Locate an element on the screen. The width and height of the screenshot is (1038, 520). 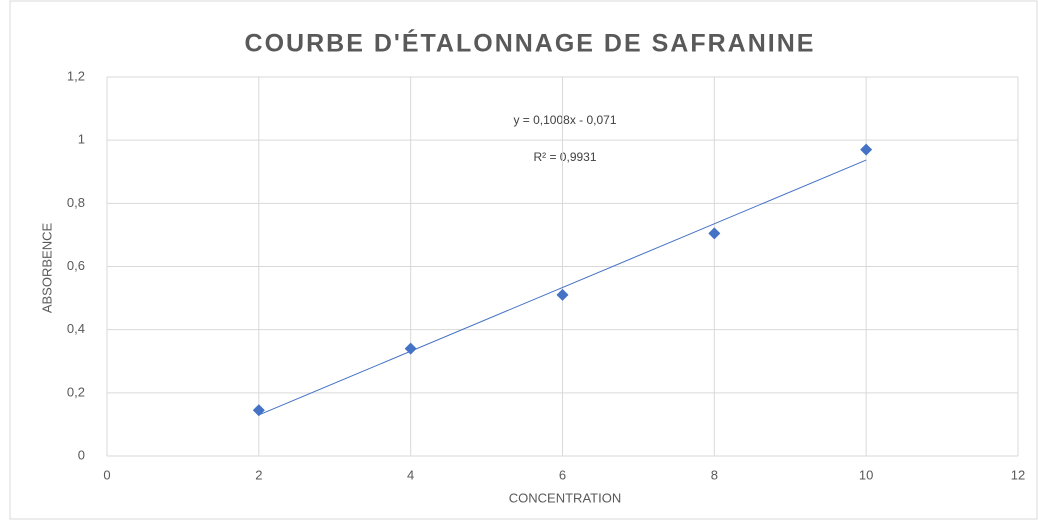
y-tick-label: 1 is located at coordinates (81, 139).